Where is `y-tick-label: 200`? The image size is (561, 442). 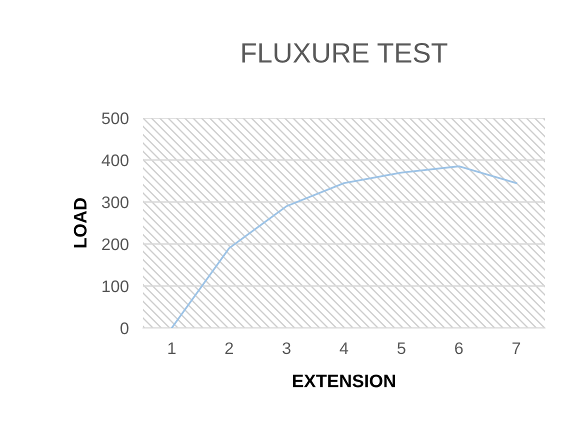 y-tick-label: 200 is located at coordinates (115, 244).